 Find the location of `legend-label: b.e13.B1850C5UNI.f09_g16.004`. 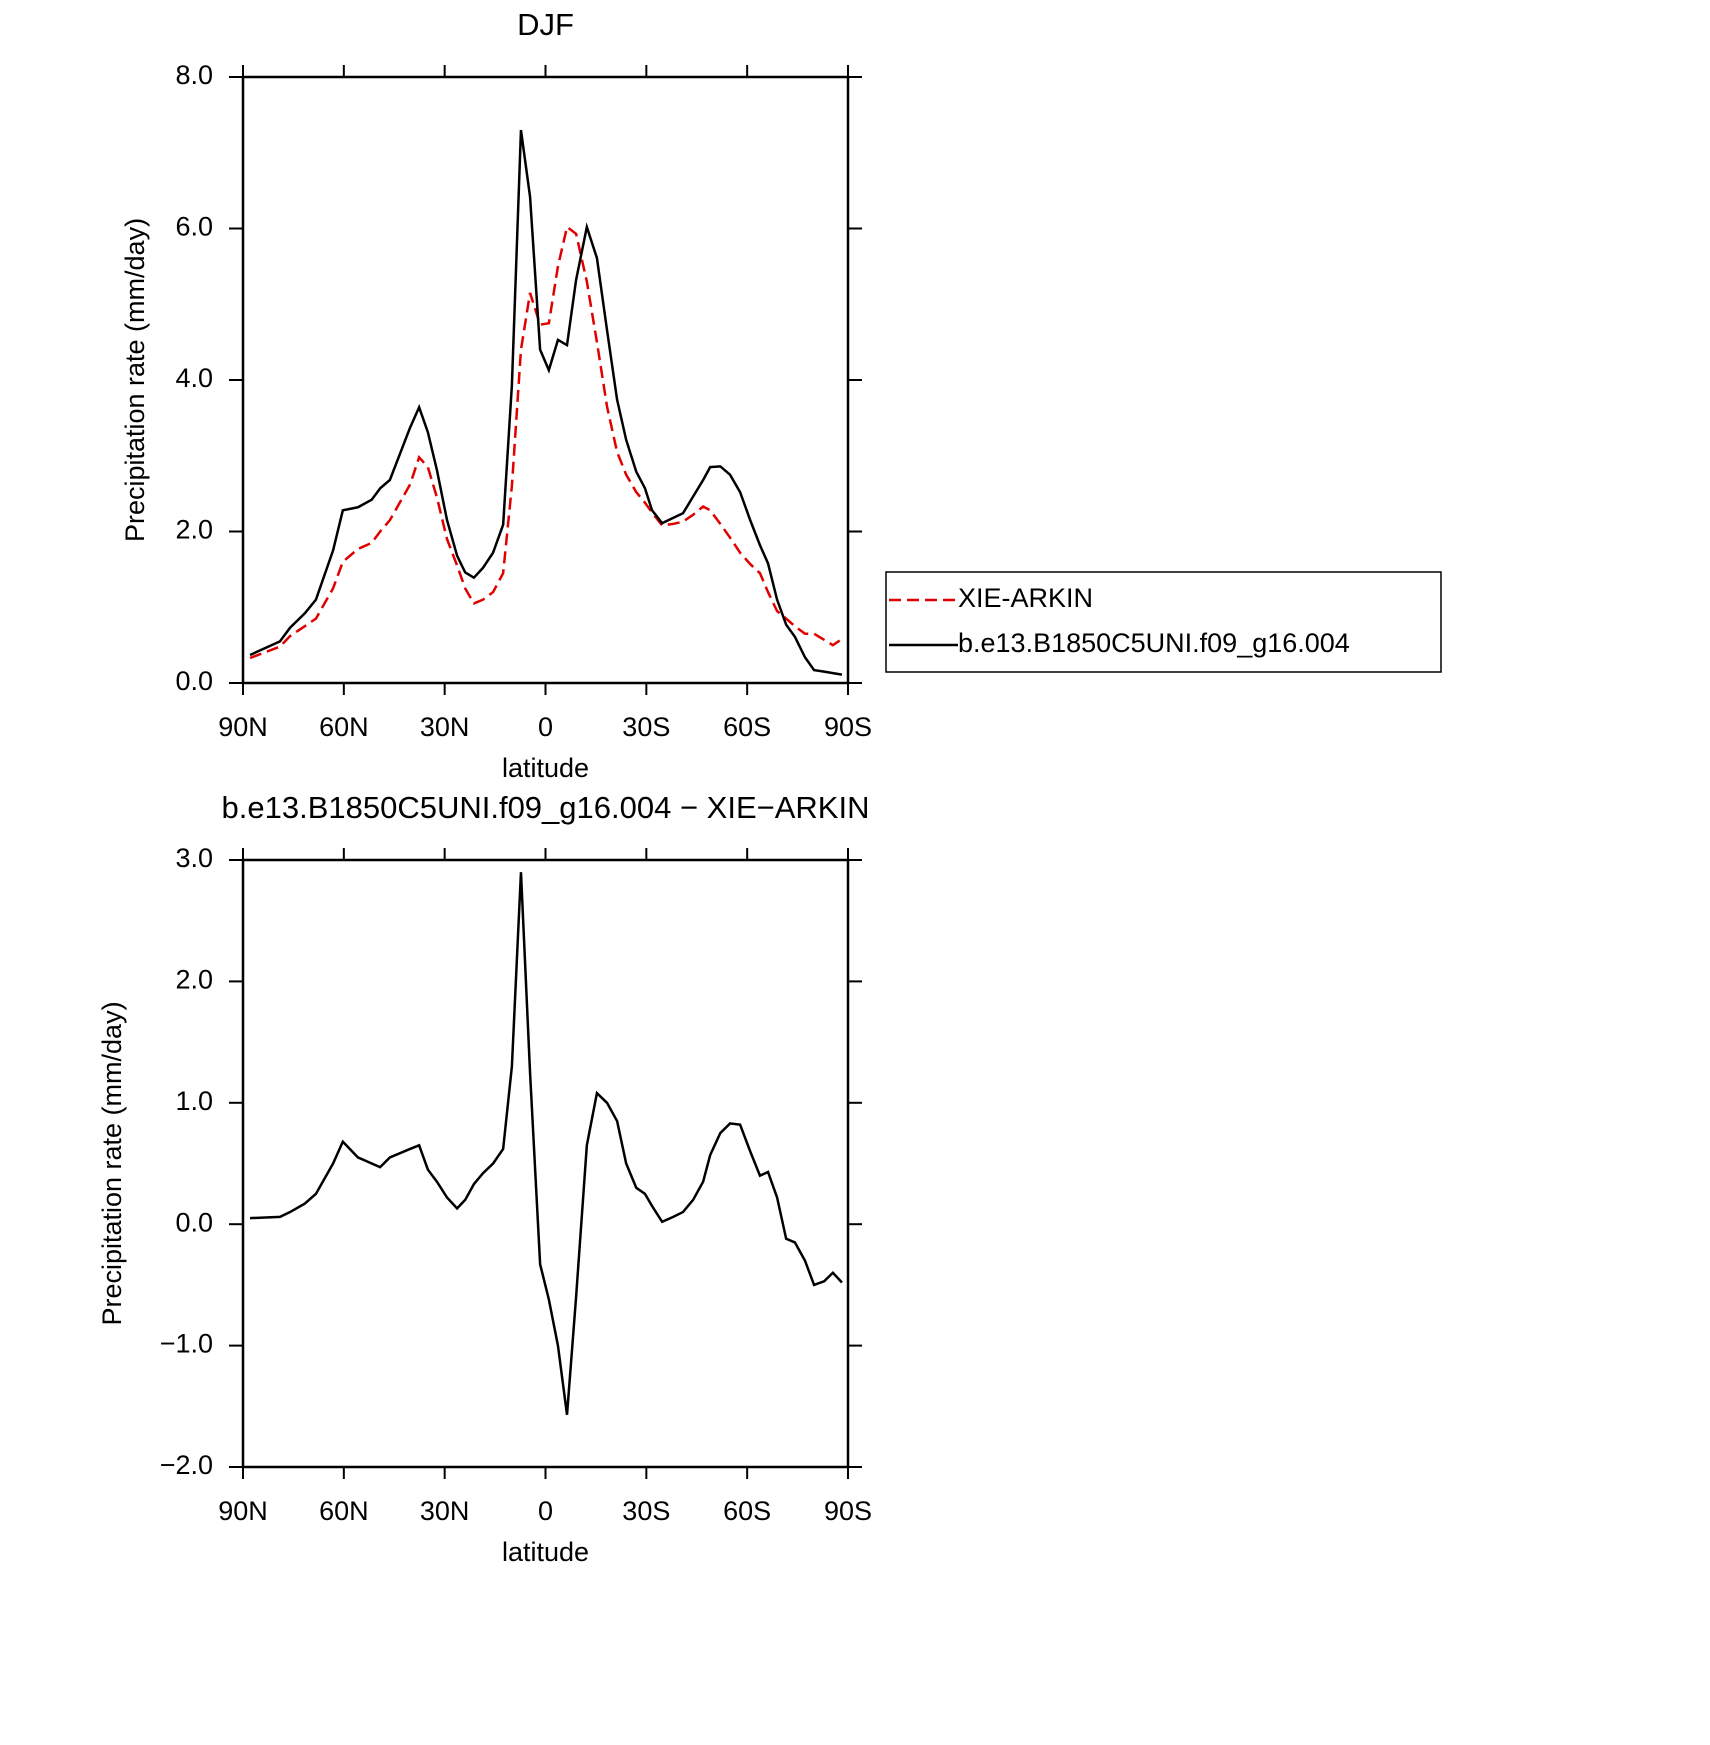

legend-label: b.e13.B1850C5UNI.f09_g16.004 is located at coordinates (1154, 643).